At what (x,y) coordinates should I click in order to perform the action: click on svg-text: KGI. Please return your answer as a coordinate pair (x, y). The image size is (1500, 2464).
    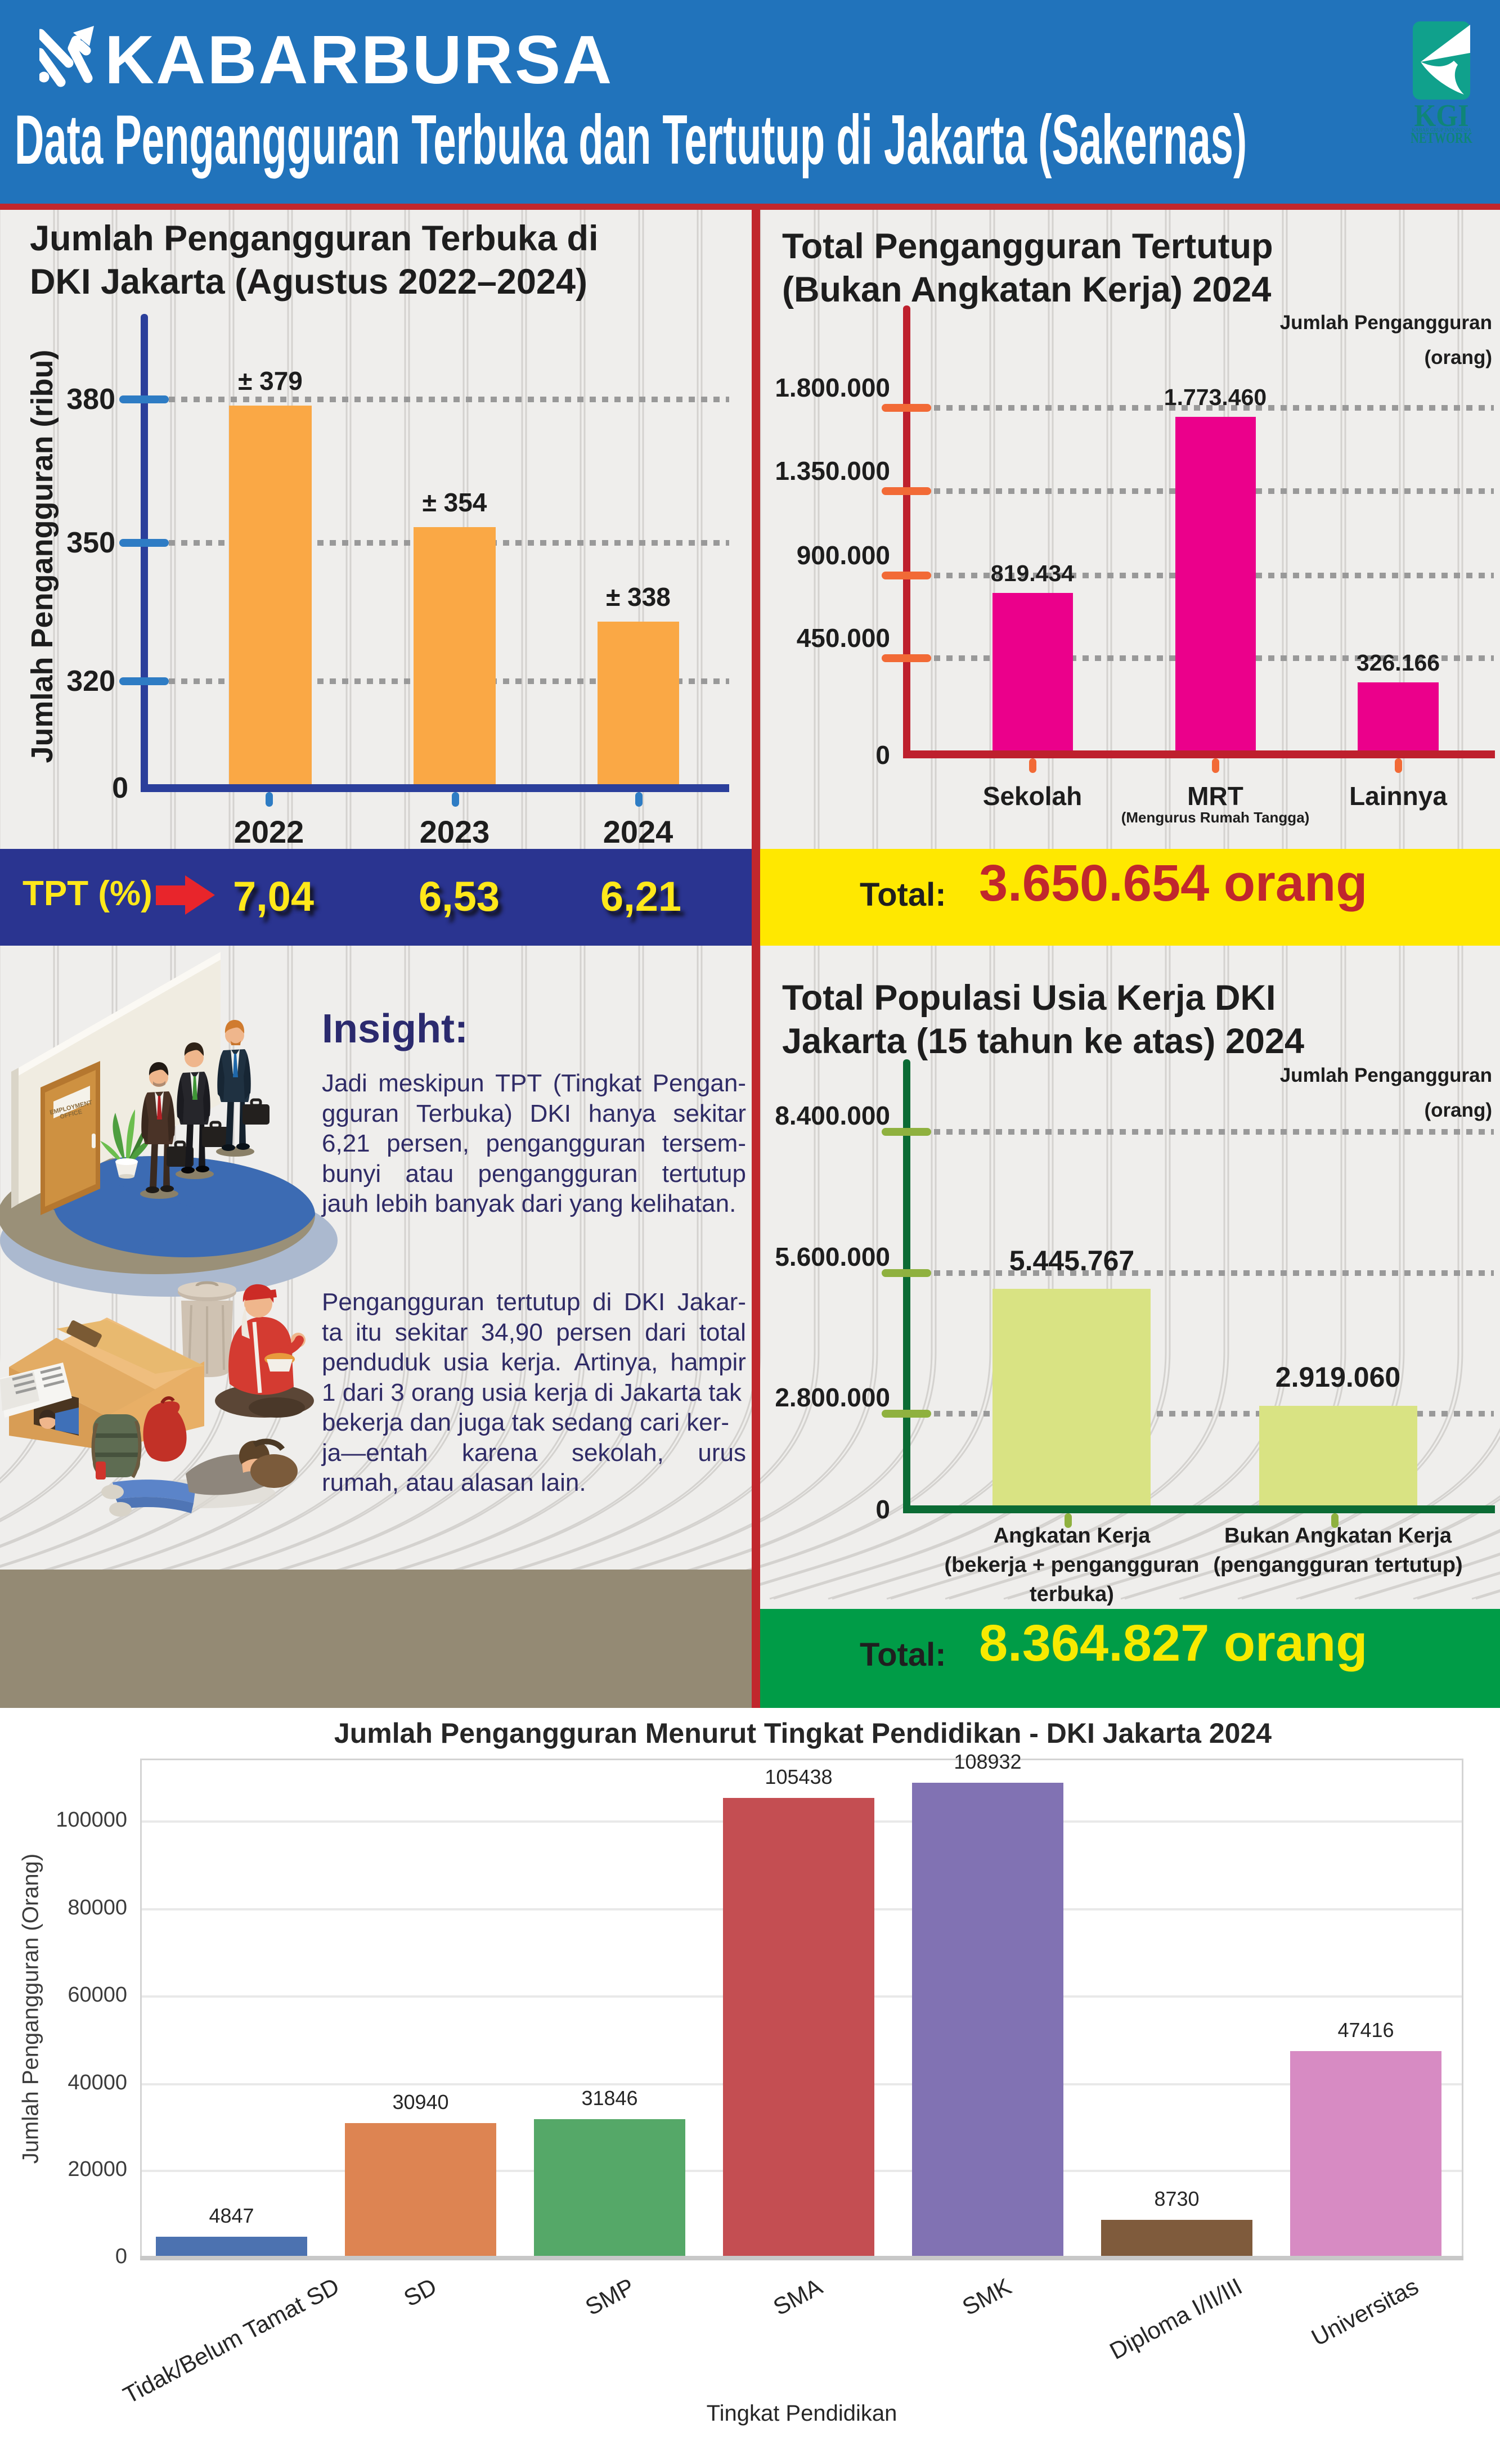
    Looking at the image, I should click on (1441, 115).